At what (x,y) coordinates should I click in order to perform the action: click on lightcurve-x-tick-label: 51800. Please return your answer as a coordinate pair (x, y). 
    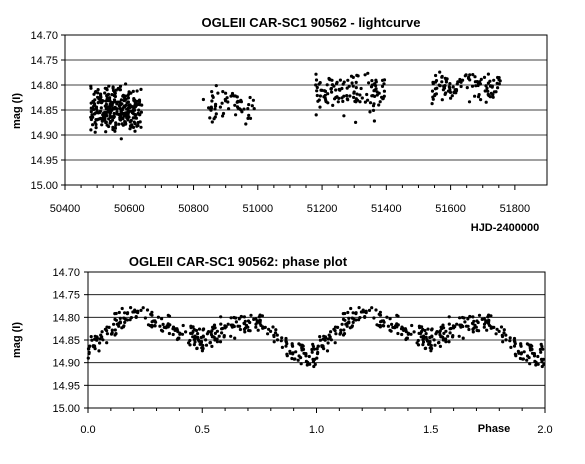
    Looking at the image, I should click on (515, 209).